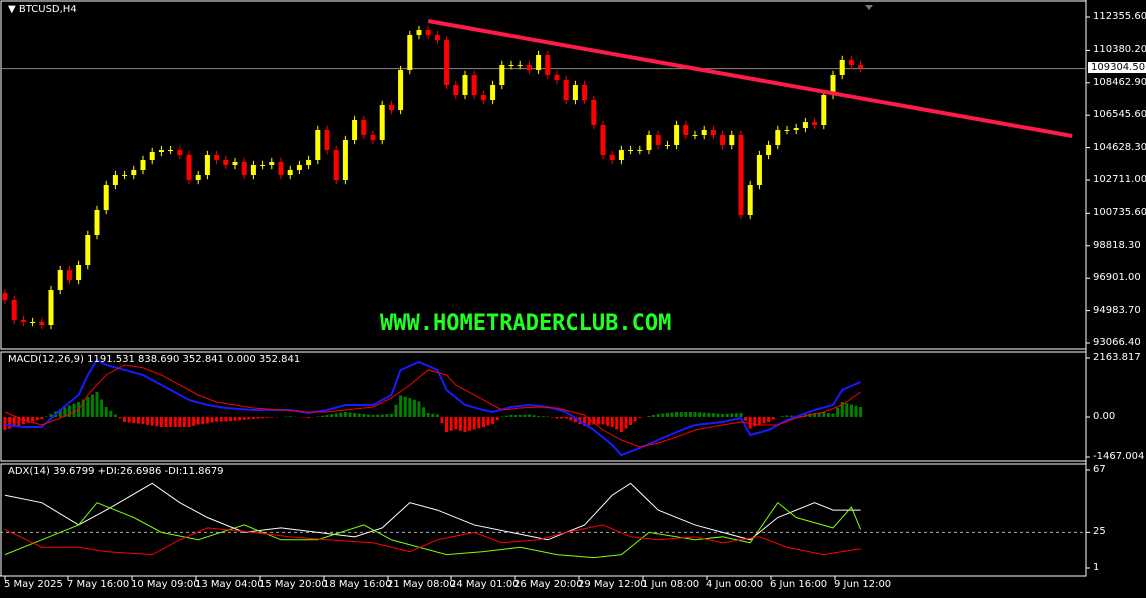 The image size is (1146, 598). What do you see at coordinates (1117, 357) in the screenshot?
I see `macd-tick-label: 2163.817` at bounding box center [1117, 357].